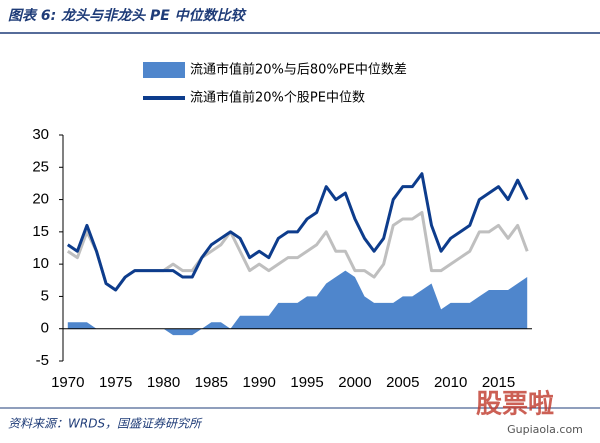 The width and height of the screenshot is (600, 443). What do you see at coordinates (40, 134) in the screenshot?
I see `y-tick-label: 30` at bounding box center [40, 134].